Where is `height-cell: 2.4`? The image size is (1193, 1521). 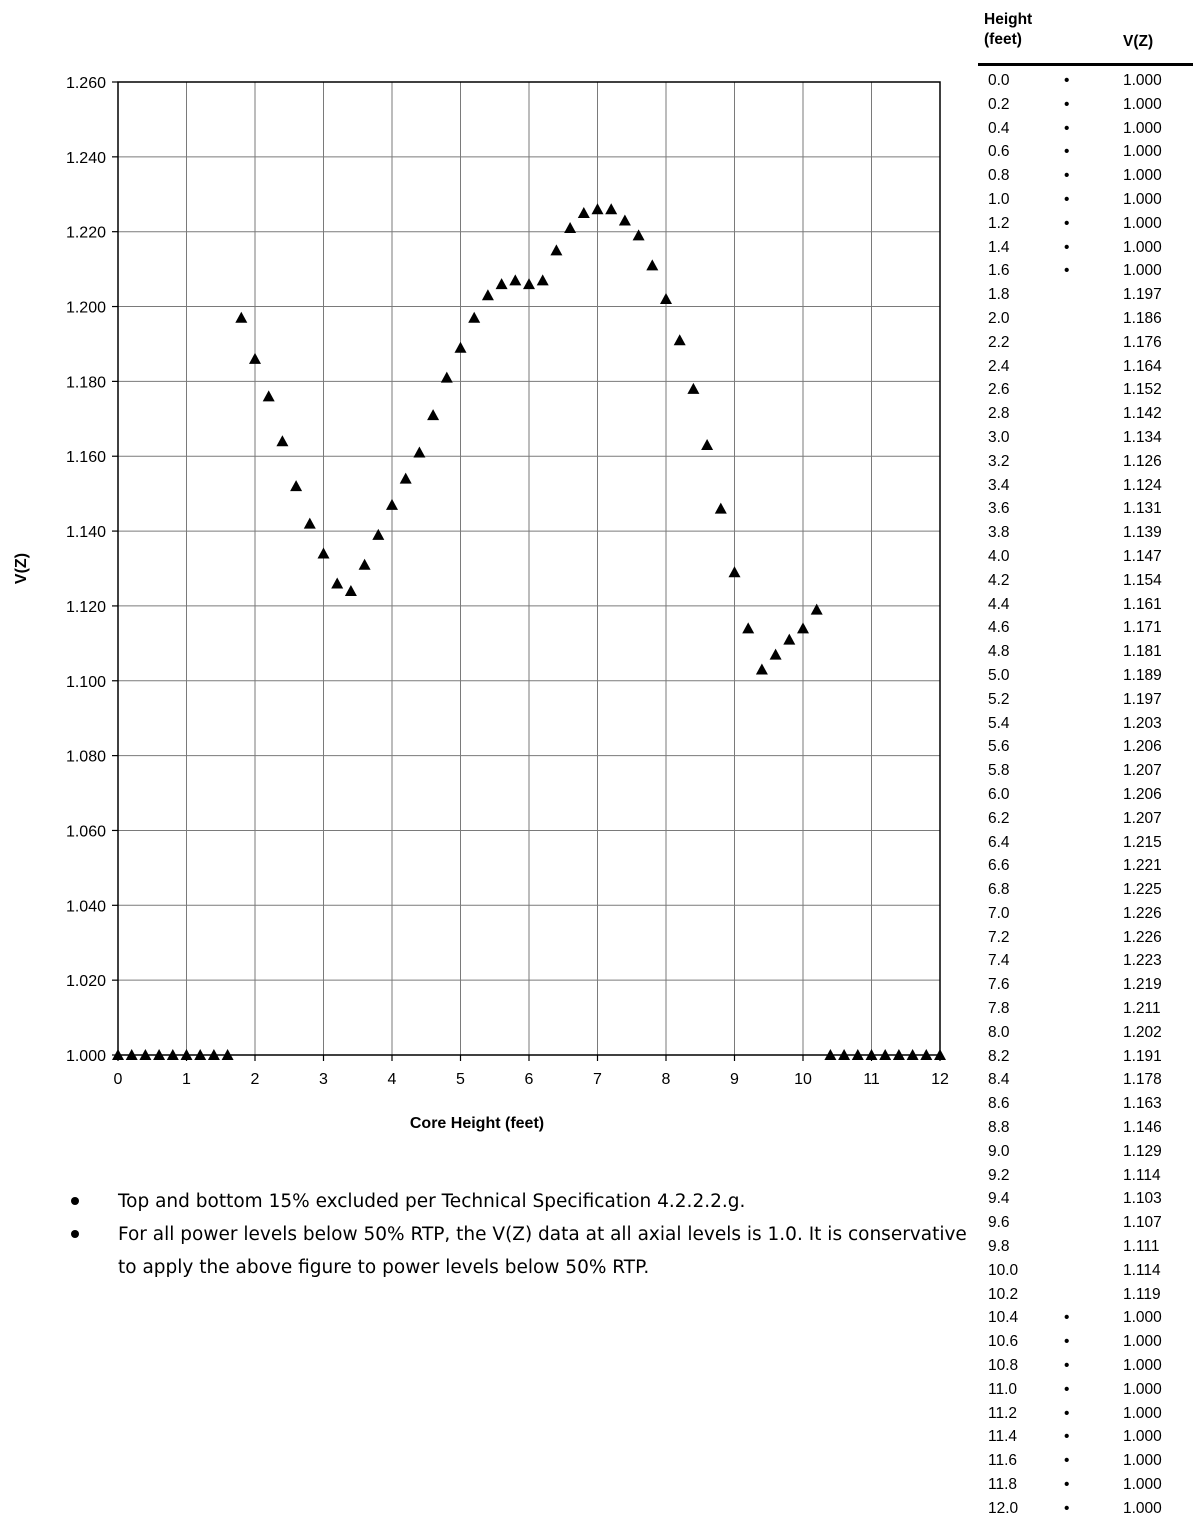 height-cell: 2.4 is located at coordinates (999, 366).